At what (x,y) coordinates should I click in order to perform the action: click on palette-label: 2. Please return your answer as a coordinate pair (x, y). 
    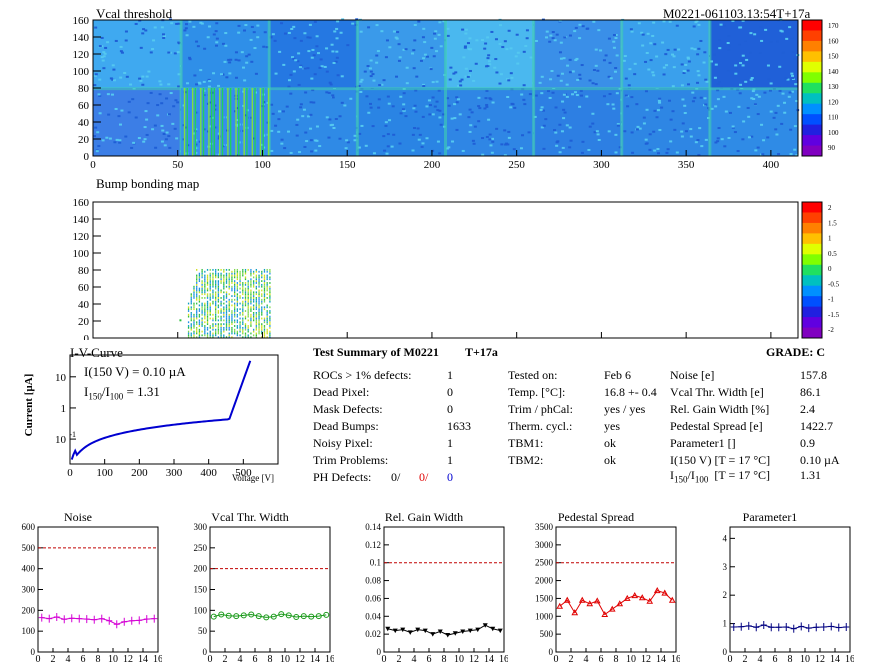
    Looking at the image, I should click on (830, 208).